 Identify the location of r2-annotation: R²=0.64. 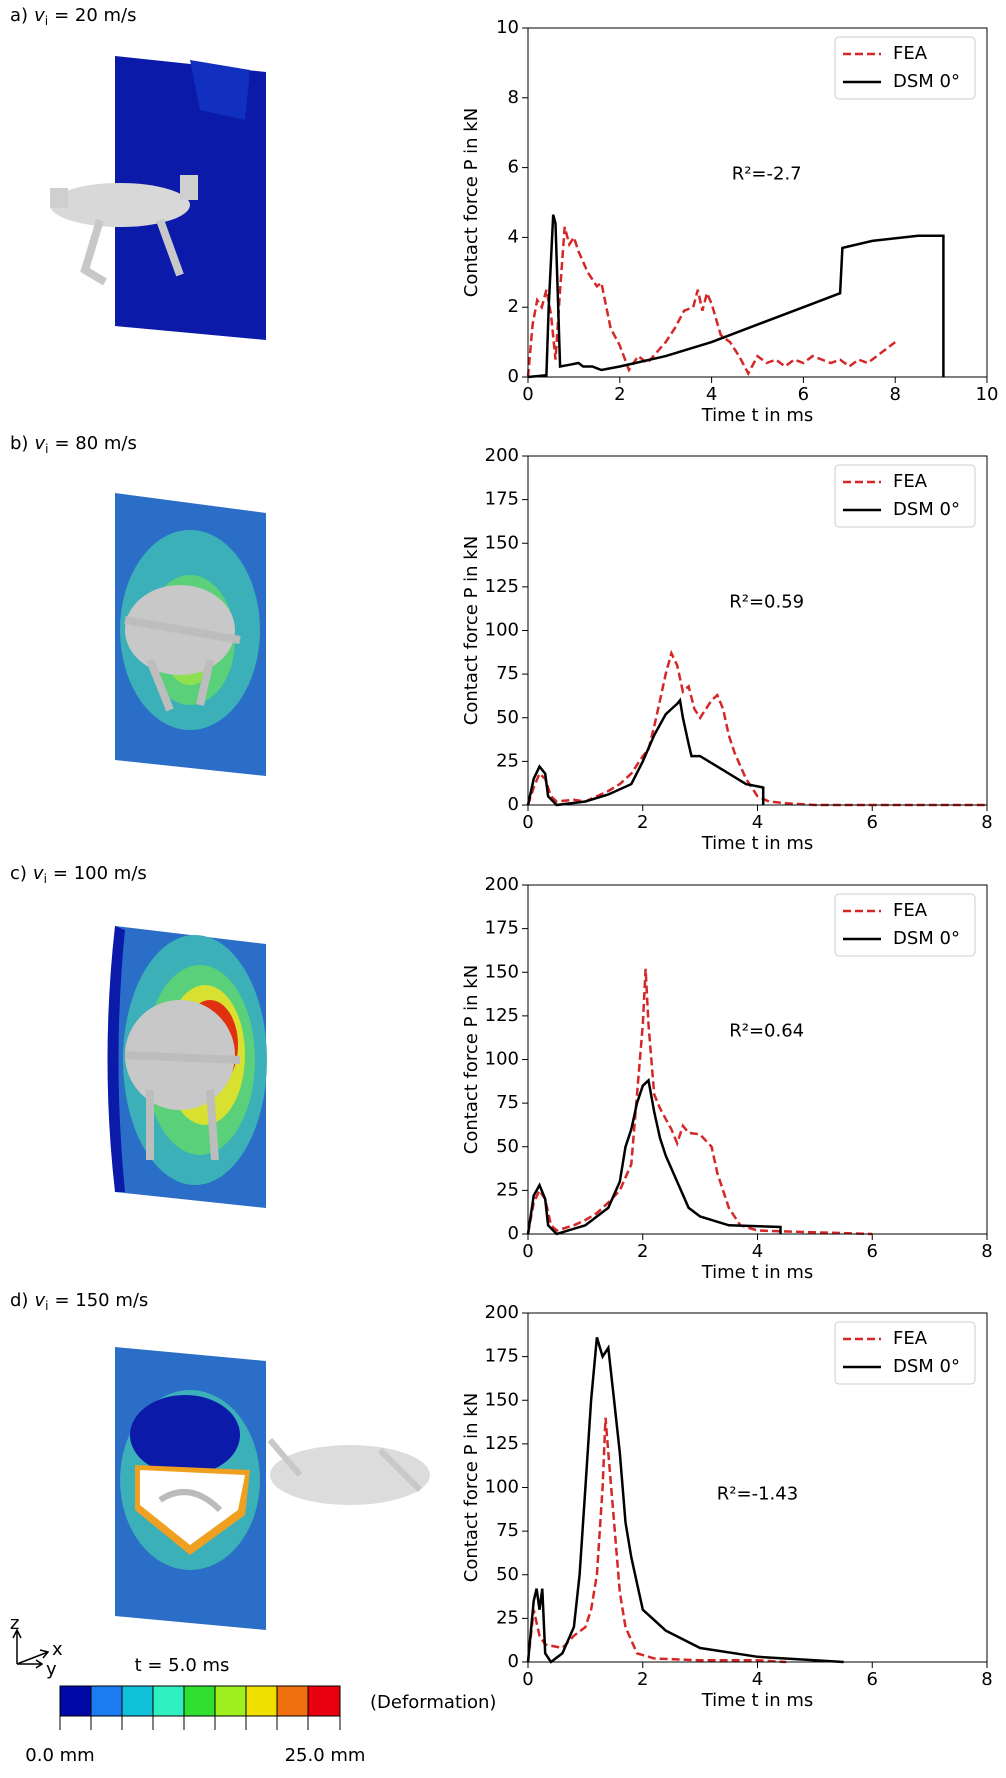
(766, 1031).